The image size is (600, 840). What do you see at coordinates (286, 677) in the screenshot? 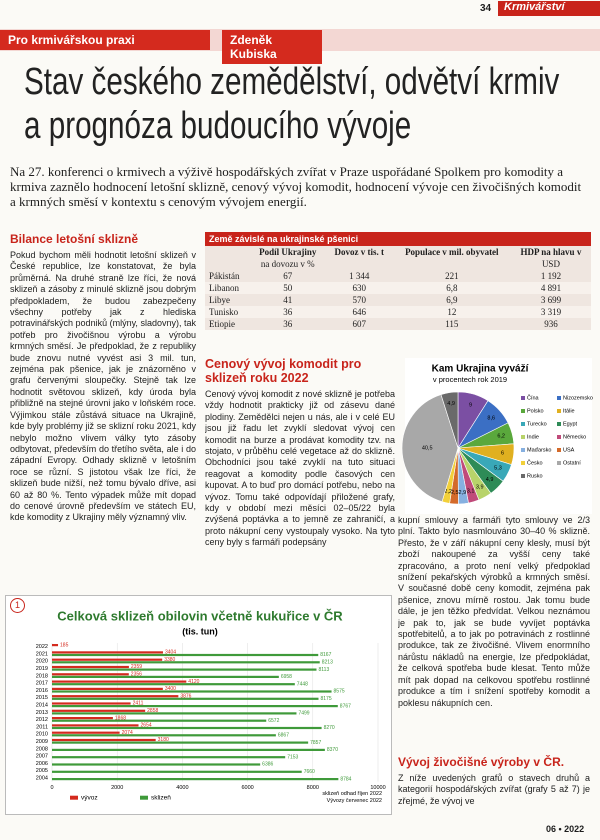
I see `bar-label: 6958` at bounding box center [286, 677].